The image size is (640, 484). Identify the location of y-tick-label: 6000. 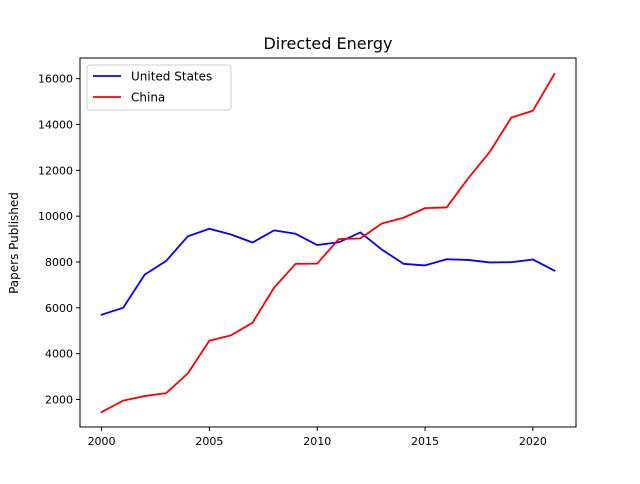
(59, 308).